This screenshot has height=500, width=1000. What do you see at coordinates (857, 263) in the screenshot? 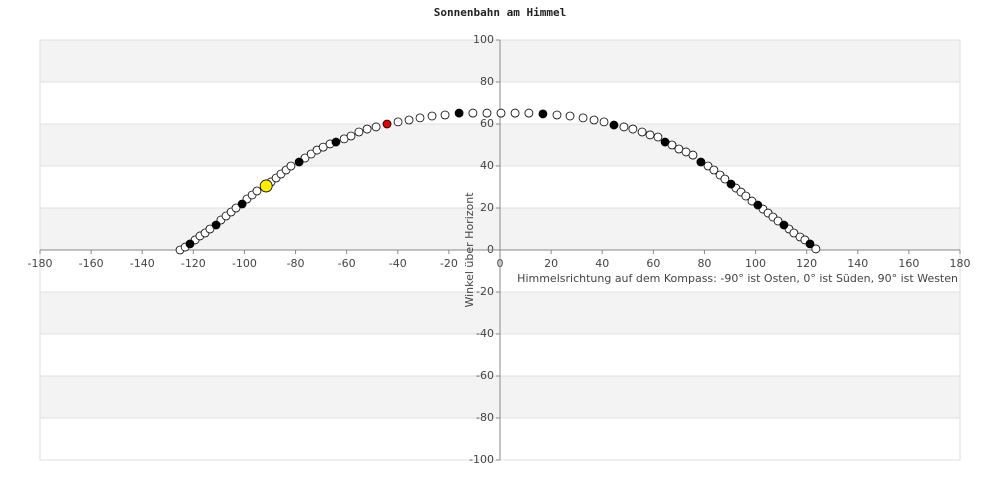
I see `x-tick-label: 140` at bounding box center [857, 263].